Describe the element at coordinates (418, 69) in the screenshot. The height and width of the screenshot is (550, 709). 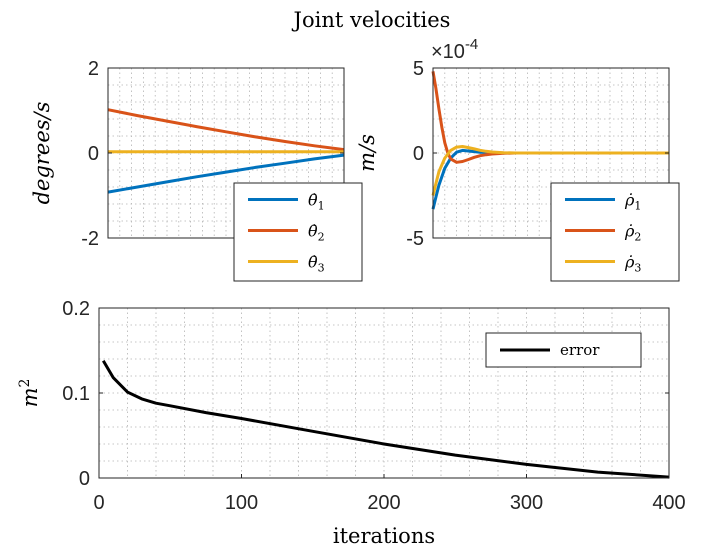
I see `y-tick-label: 5` at that location.